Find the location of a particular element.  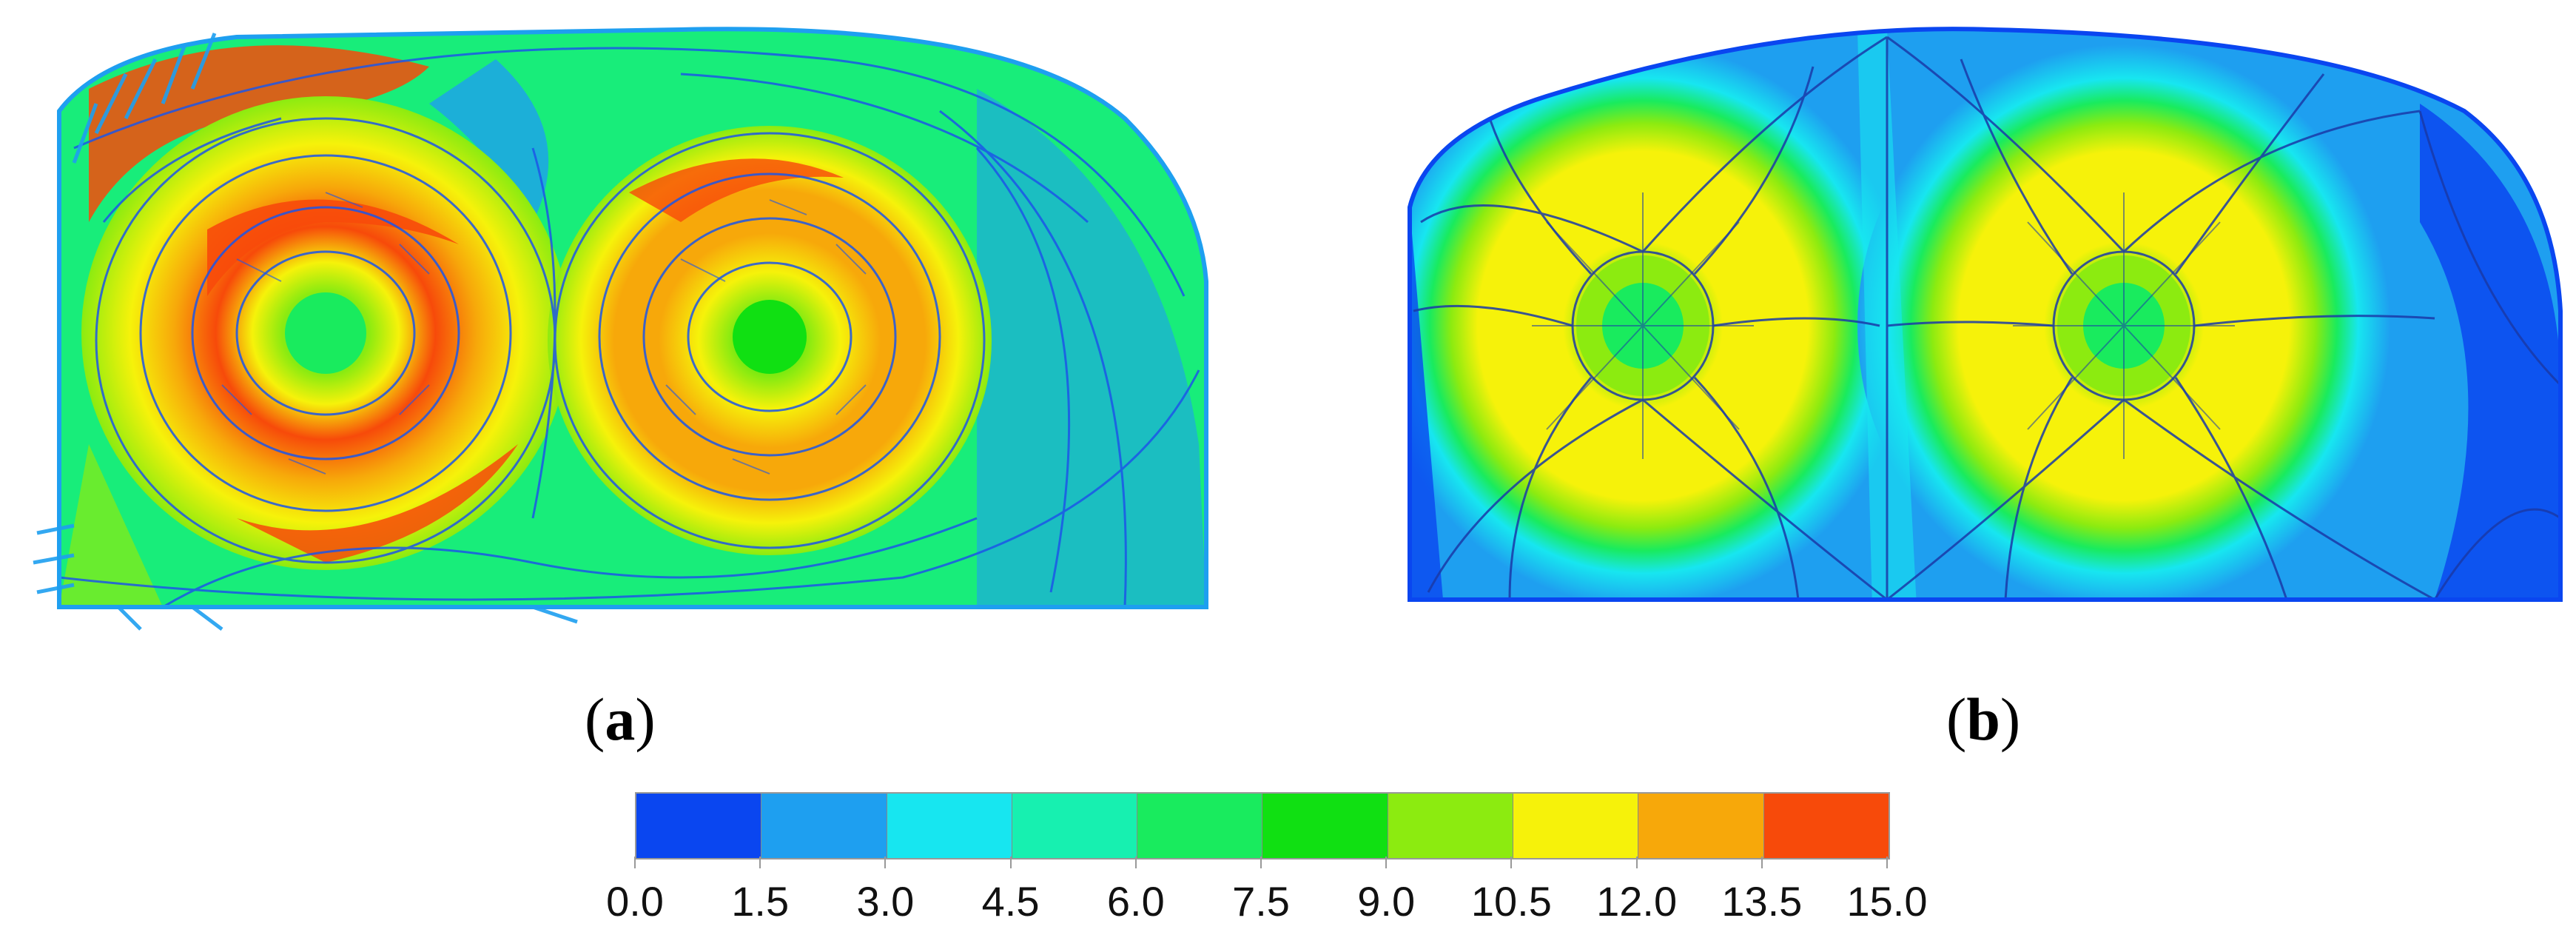

colorbar-tick-label: 9.0 is located at coordinates (1386, 901).